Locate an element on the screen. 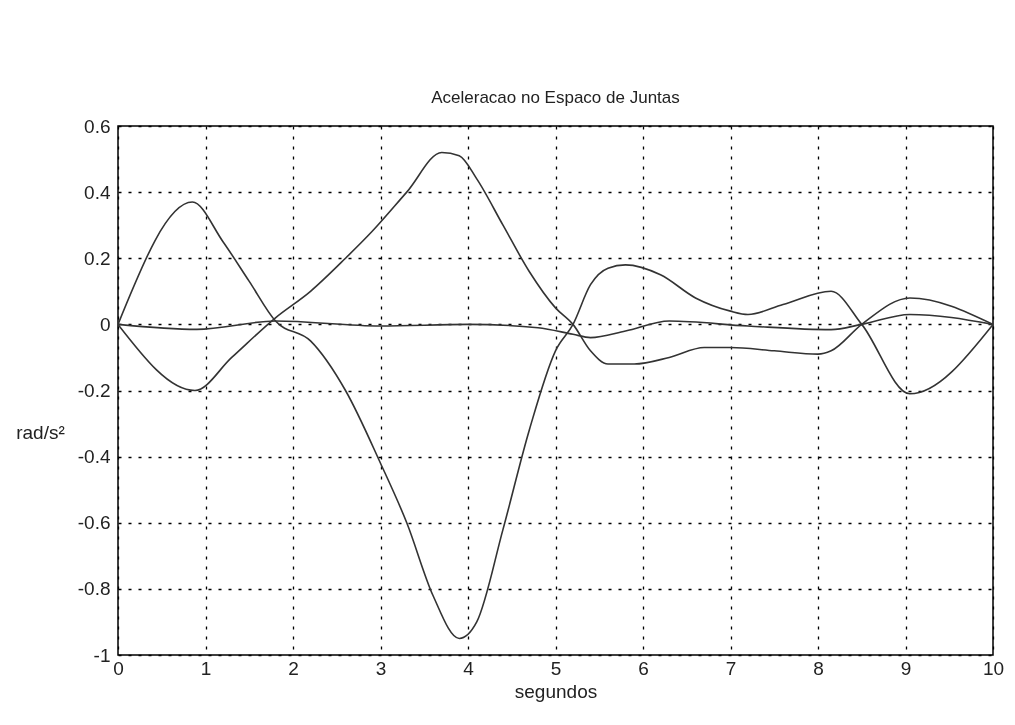  x-tick-label: 3 is located at coordinates (381, 668).